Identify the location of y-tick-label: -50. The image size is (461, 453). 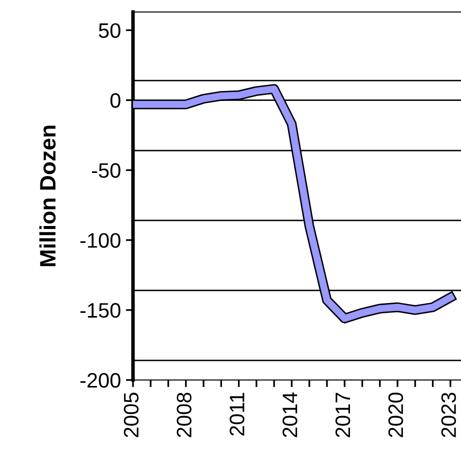
(106, 170).